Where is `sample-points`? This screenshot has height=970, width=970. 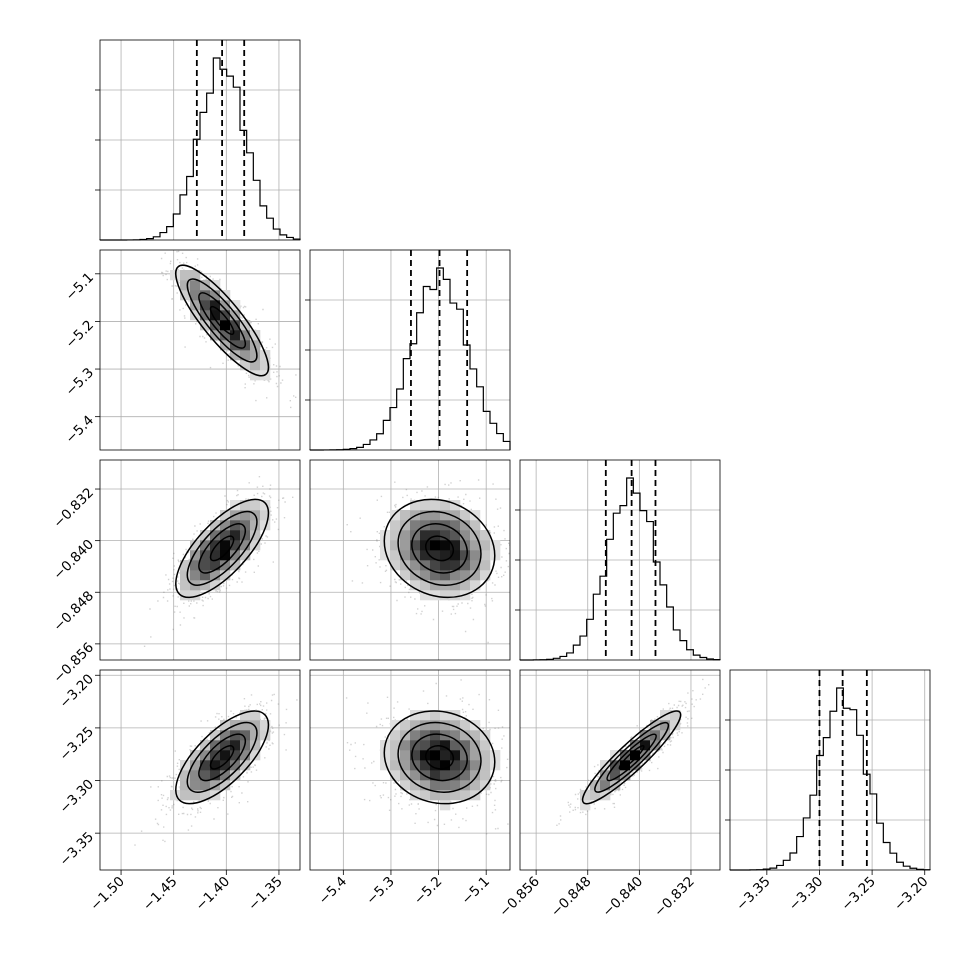
sample-points is located at coordinates (427, 757).